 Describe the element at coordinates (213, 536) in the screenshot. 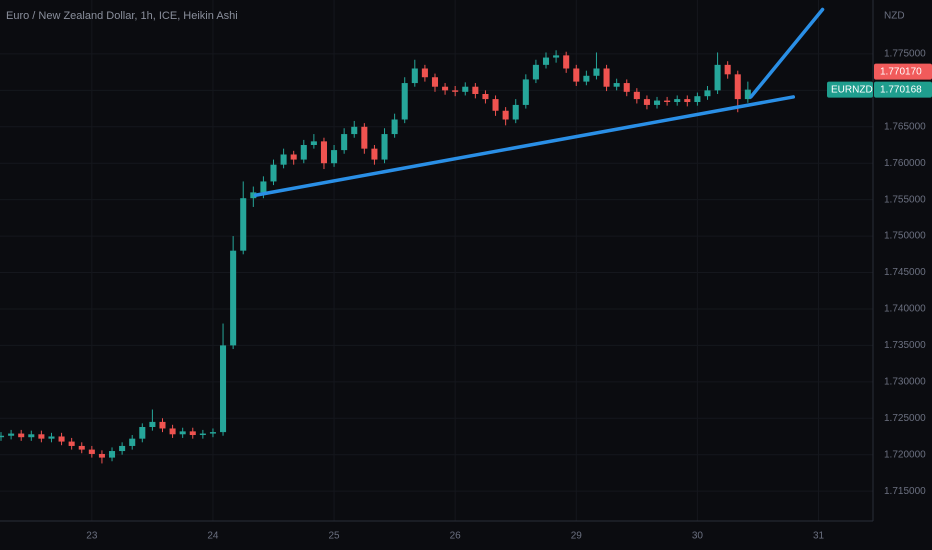

I see `x-tick-label: 24` at that location.